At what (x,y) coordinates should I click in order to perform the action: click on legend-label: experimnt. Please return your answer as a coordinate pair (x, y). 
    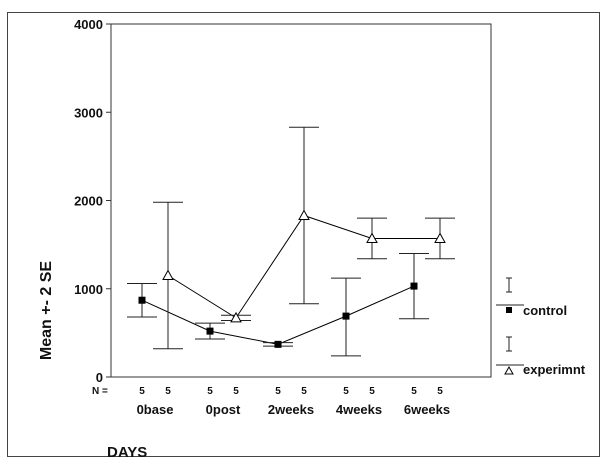
    Looking at the image, I should click on (554, 369).